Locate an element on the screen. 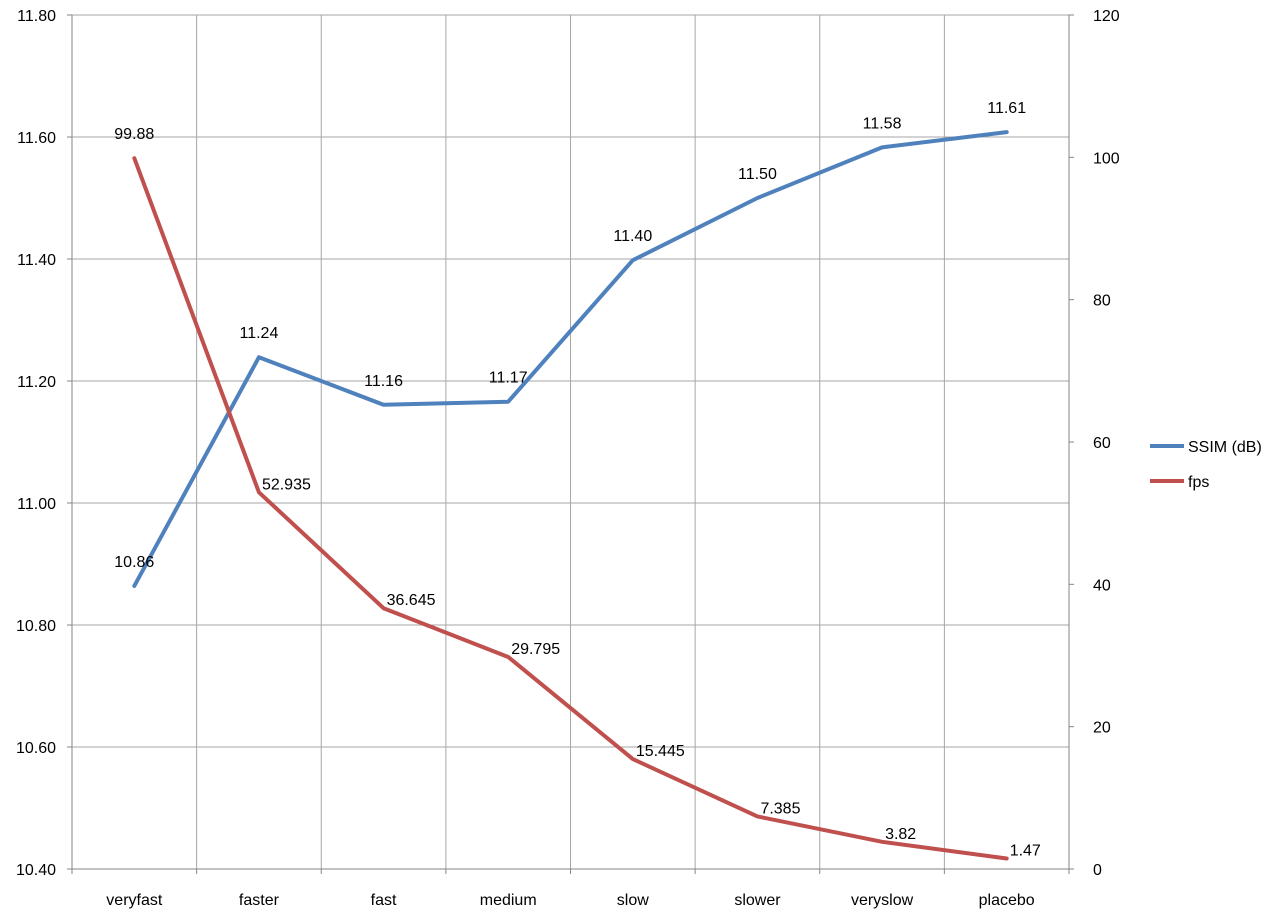 Image resolution: width=1272 pixels, height=922 pixels. data-label-ssim: 11.16 is located at coordinates (383, 381).